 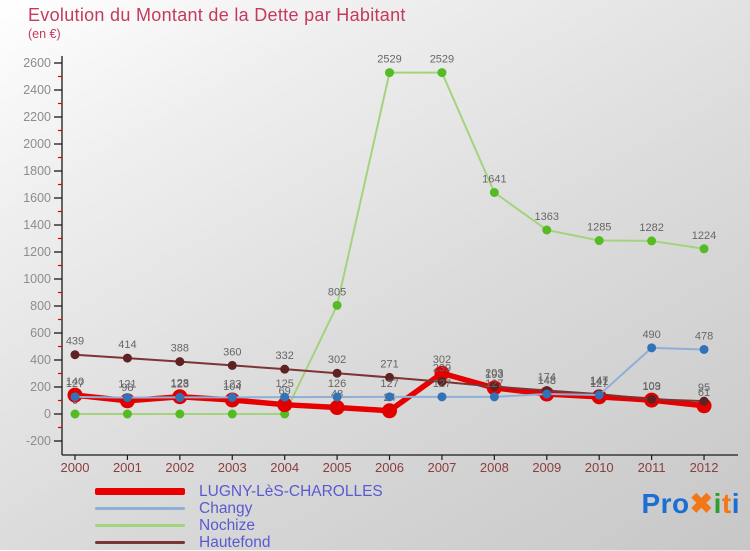 What do you see at coordinates (442, 369) in the screenshot?
I see `data-label: 239` at bounding box center [442, 369].